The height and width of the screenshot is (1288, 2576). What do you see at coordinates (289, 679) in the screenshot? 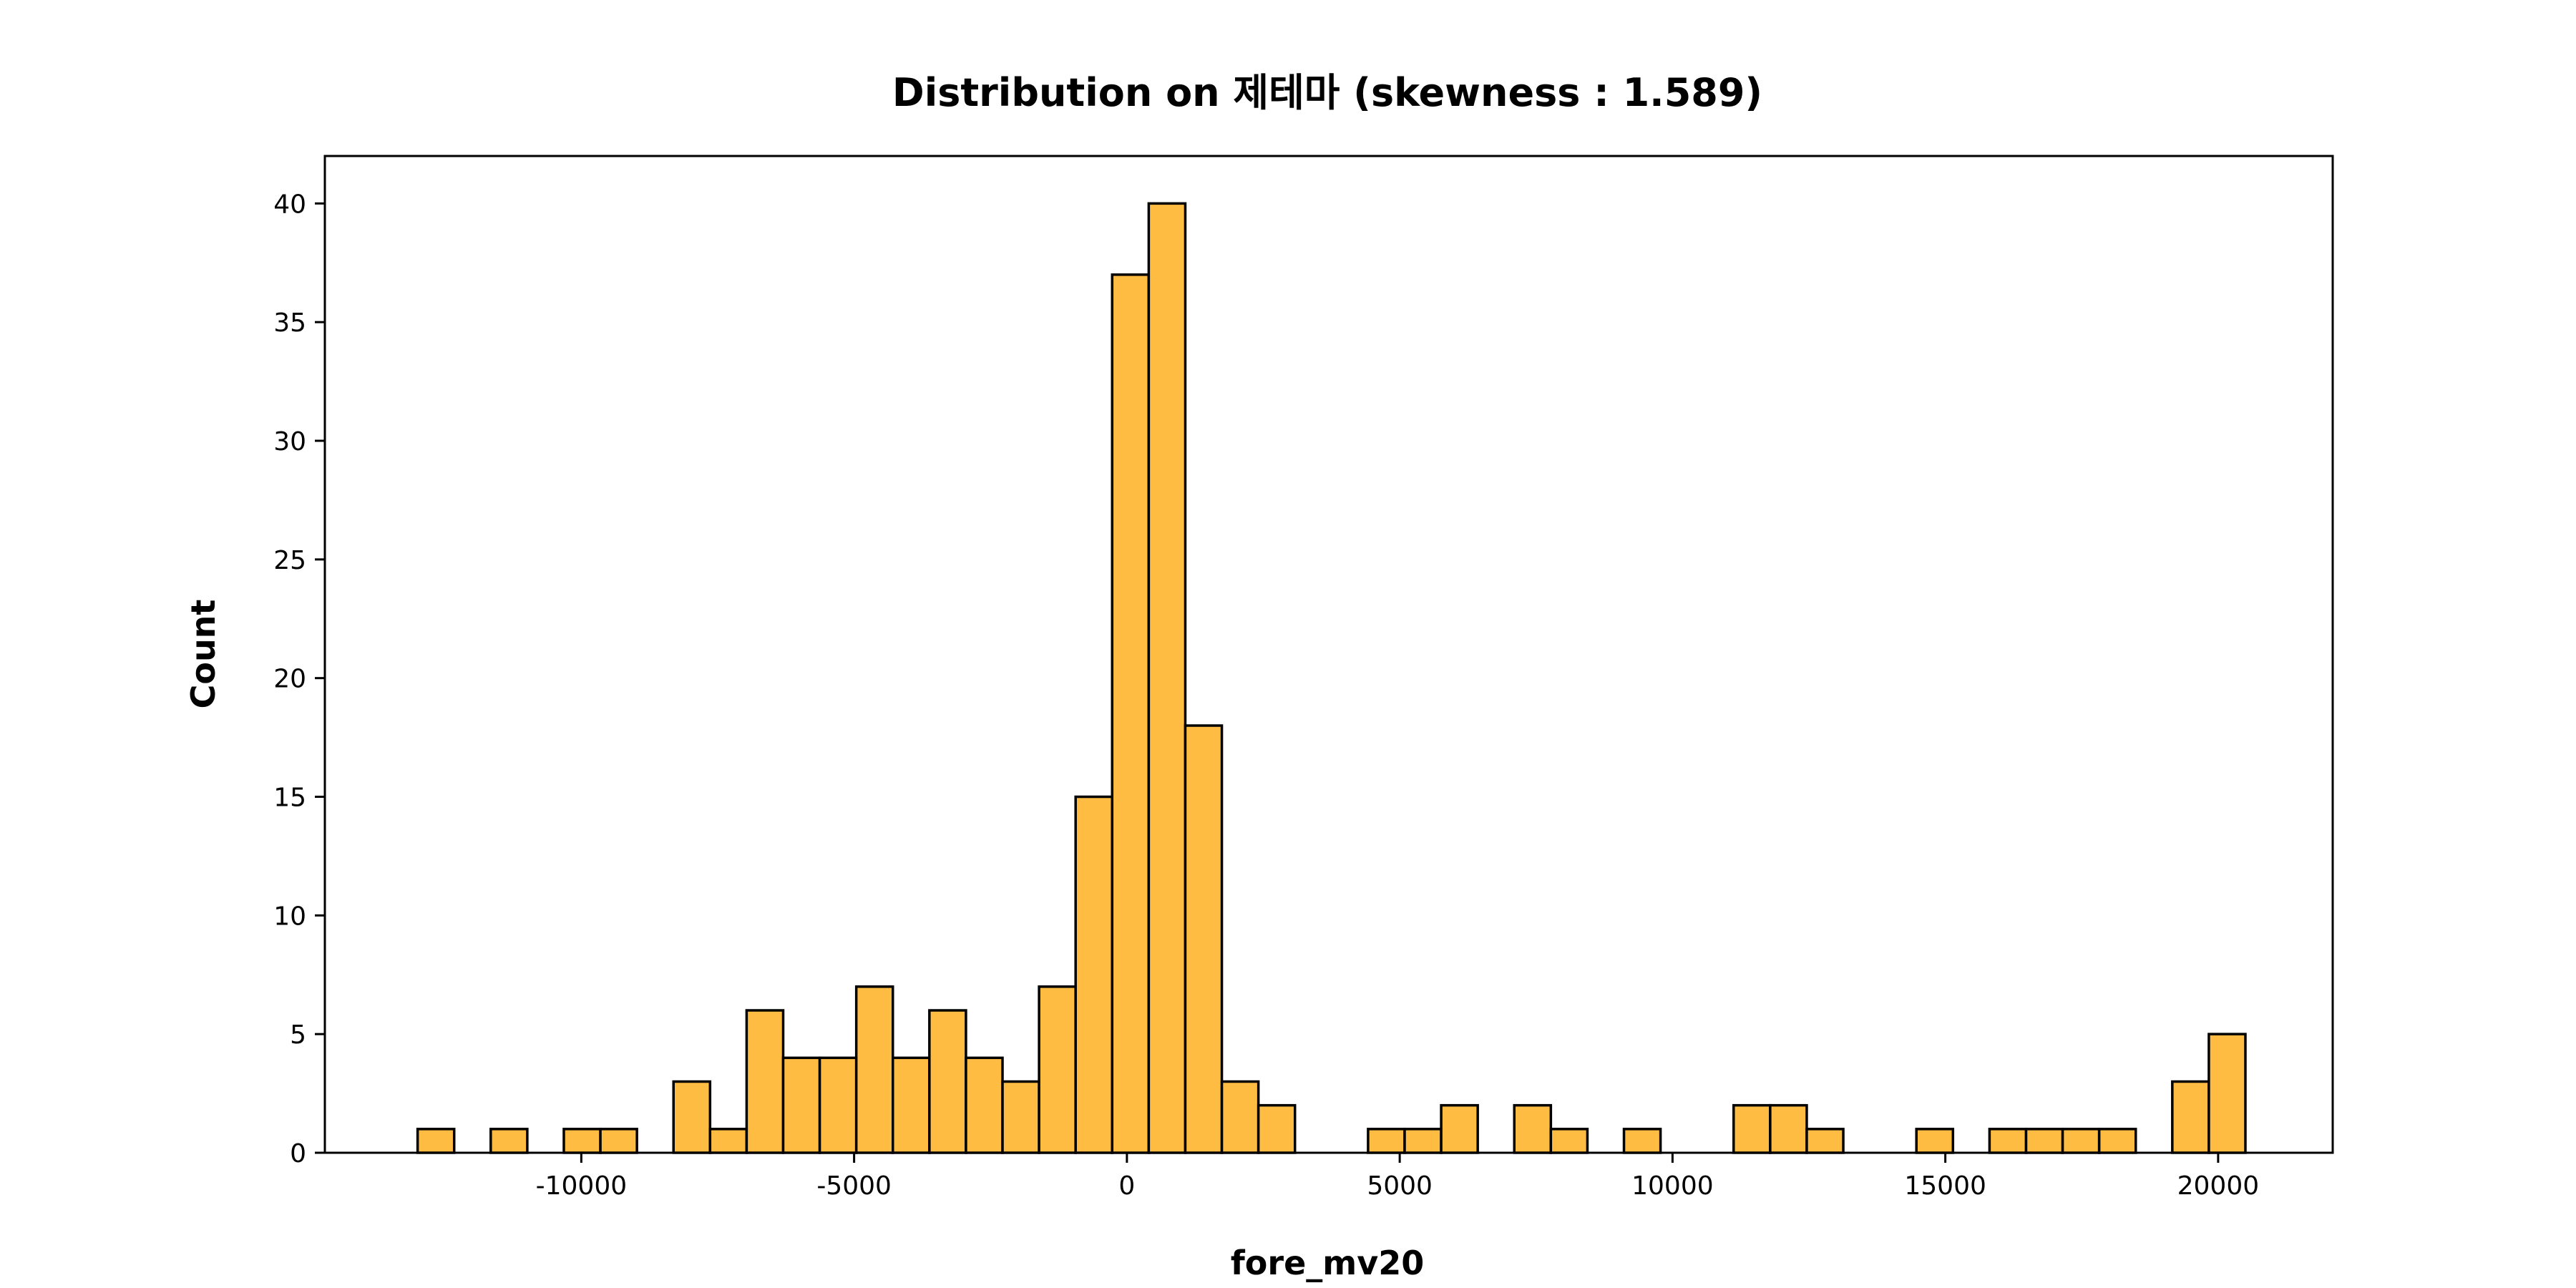
I see `y-tick-label: 20` at bounding box center [289, 679].